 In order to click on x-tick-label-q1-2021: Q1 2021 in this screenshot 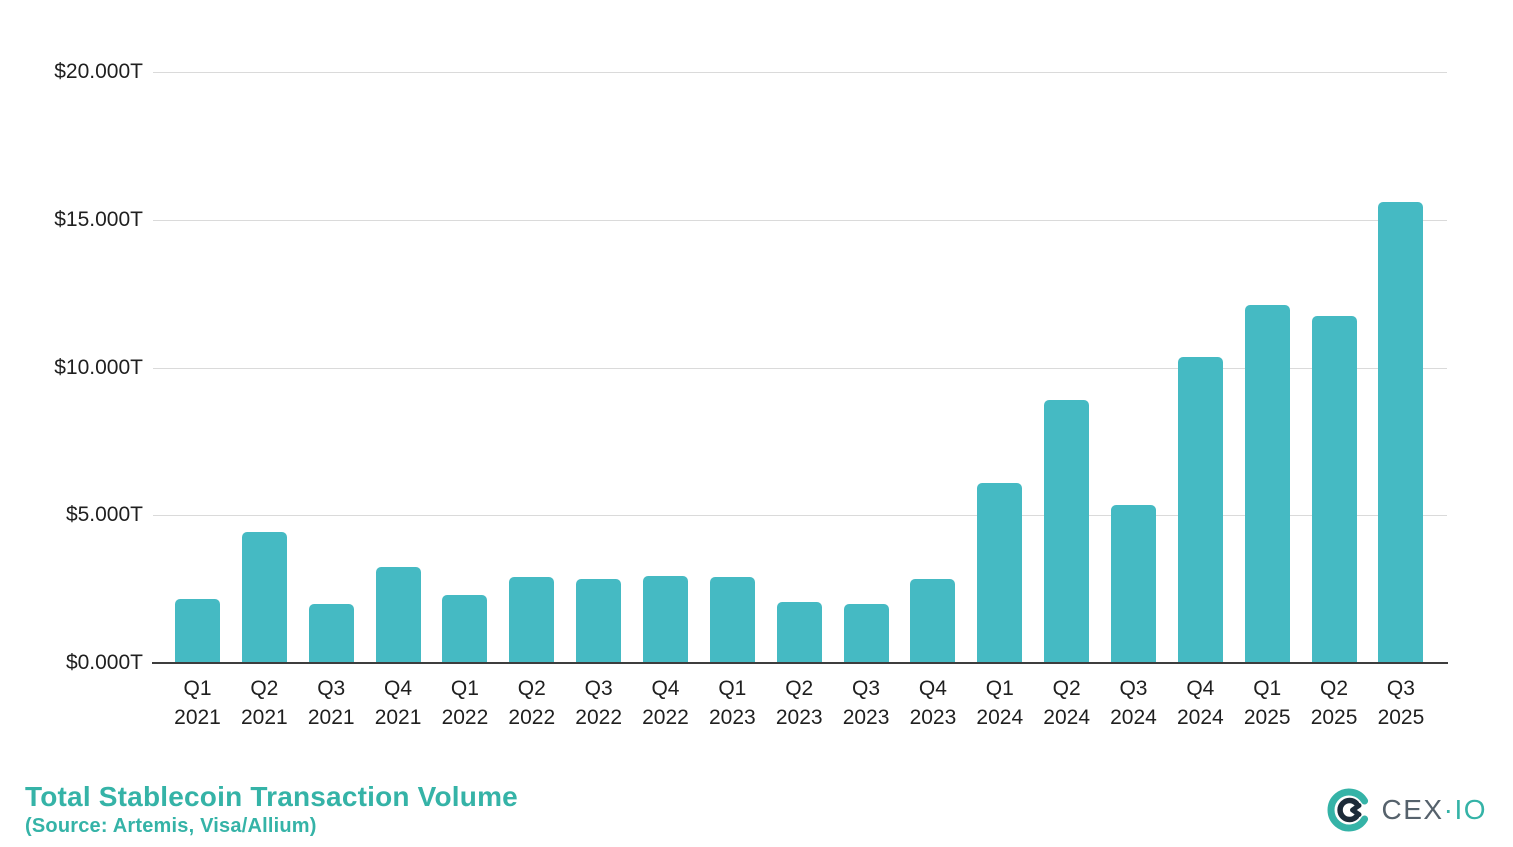, I will do `click(197, 703)`.